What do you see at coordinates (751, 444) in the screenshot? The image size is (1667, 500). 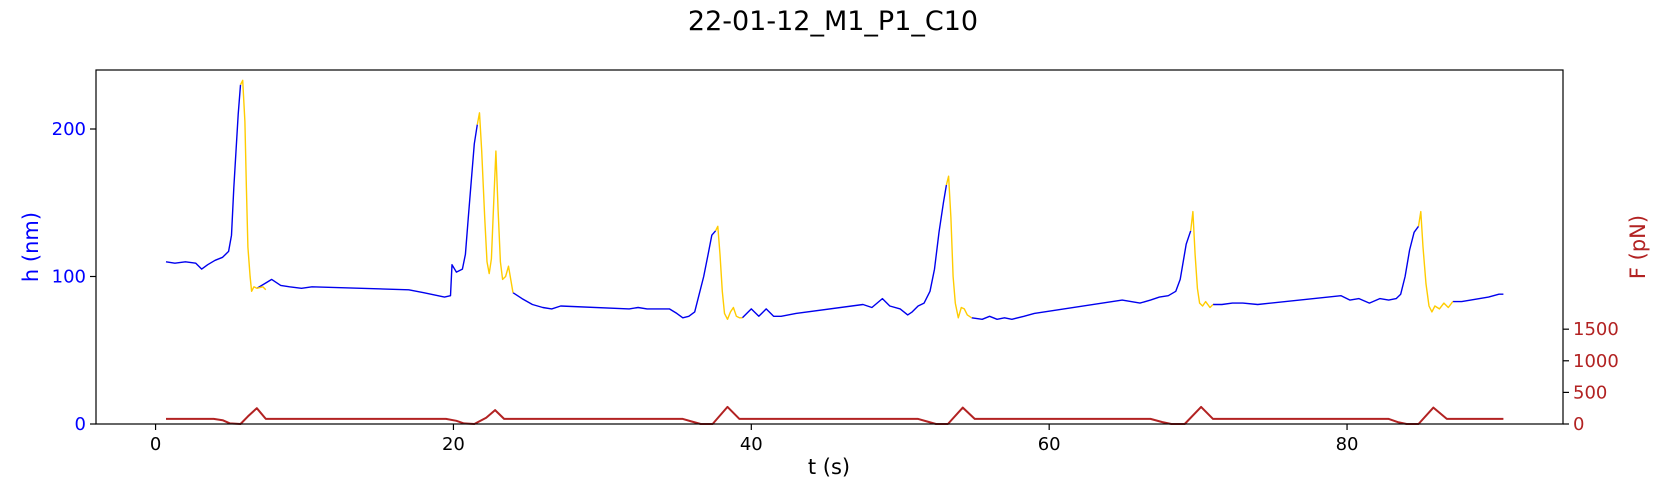 I see `x-tick-label: 40` at bounding box center [751, 444].